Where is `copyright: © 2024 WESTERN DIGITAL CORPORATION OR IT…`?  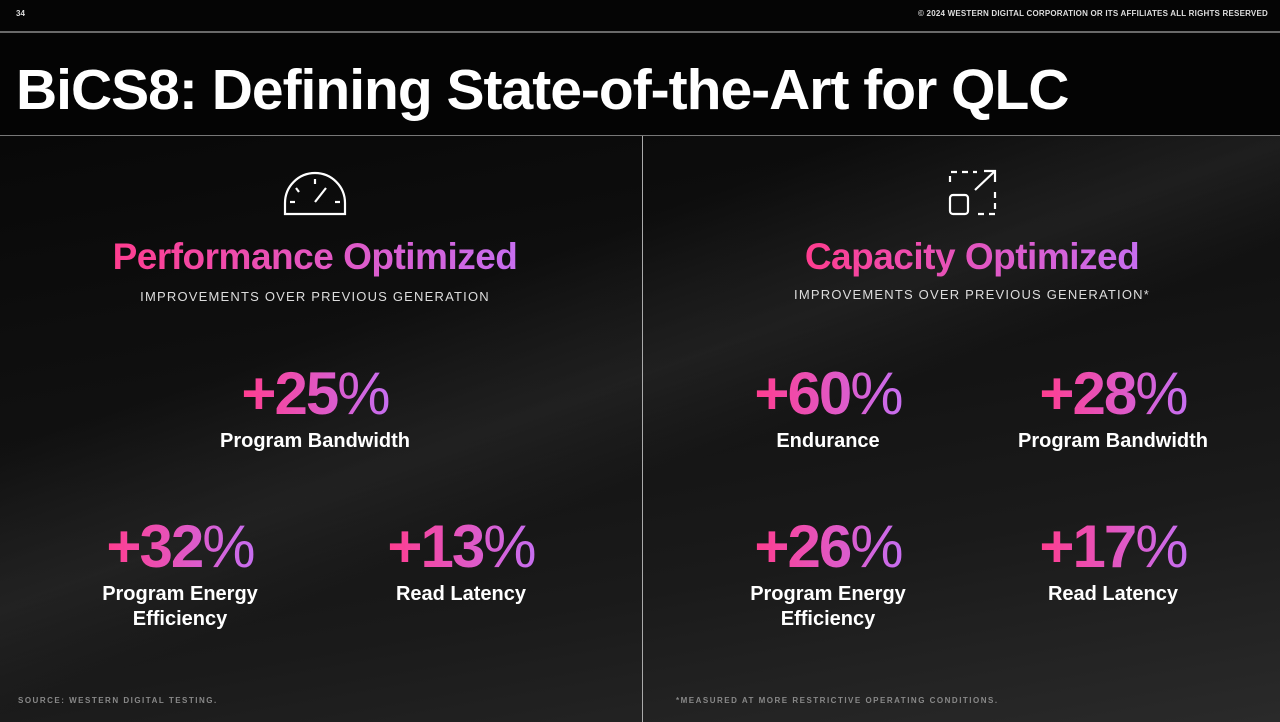
copyright: © 2024 WESTERN DIGITAL CORPORATION OR IT… is located at coordinates (1093, 13).